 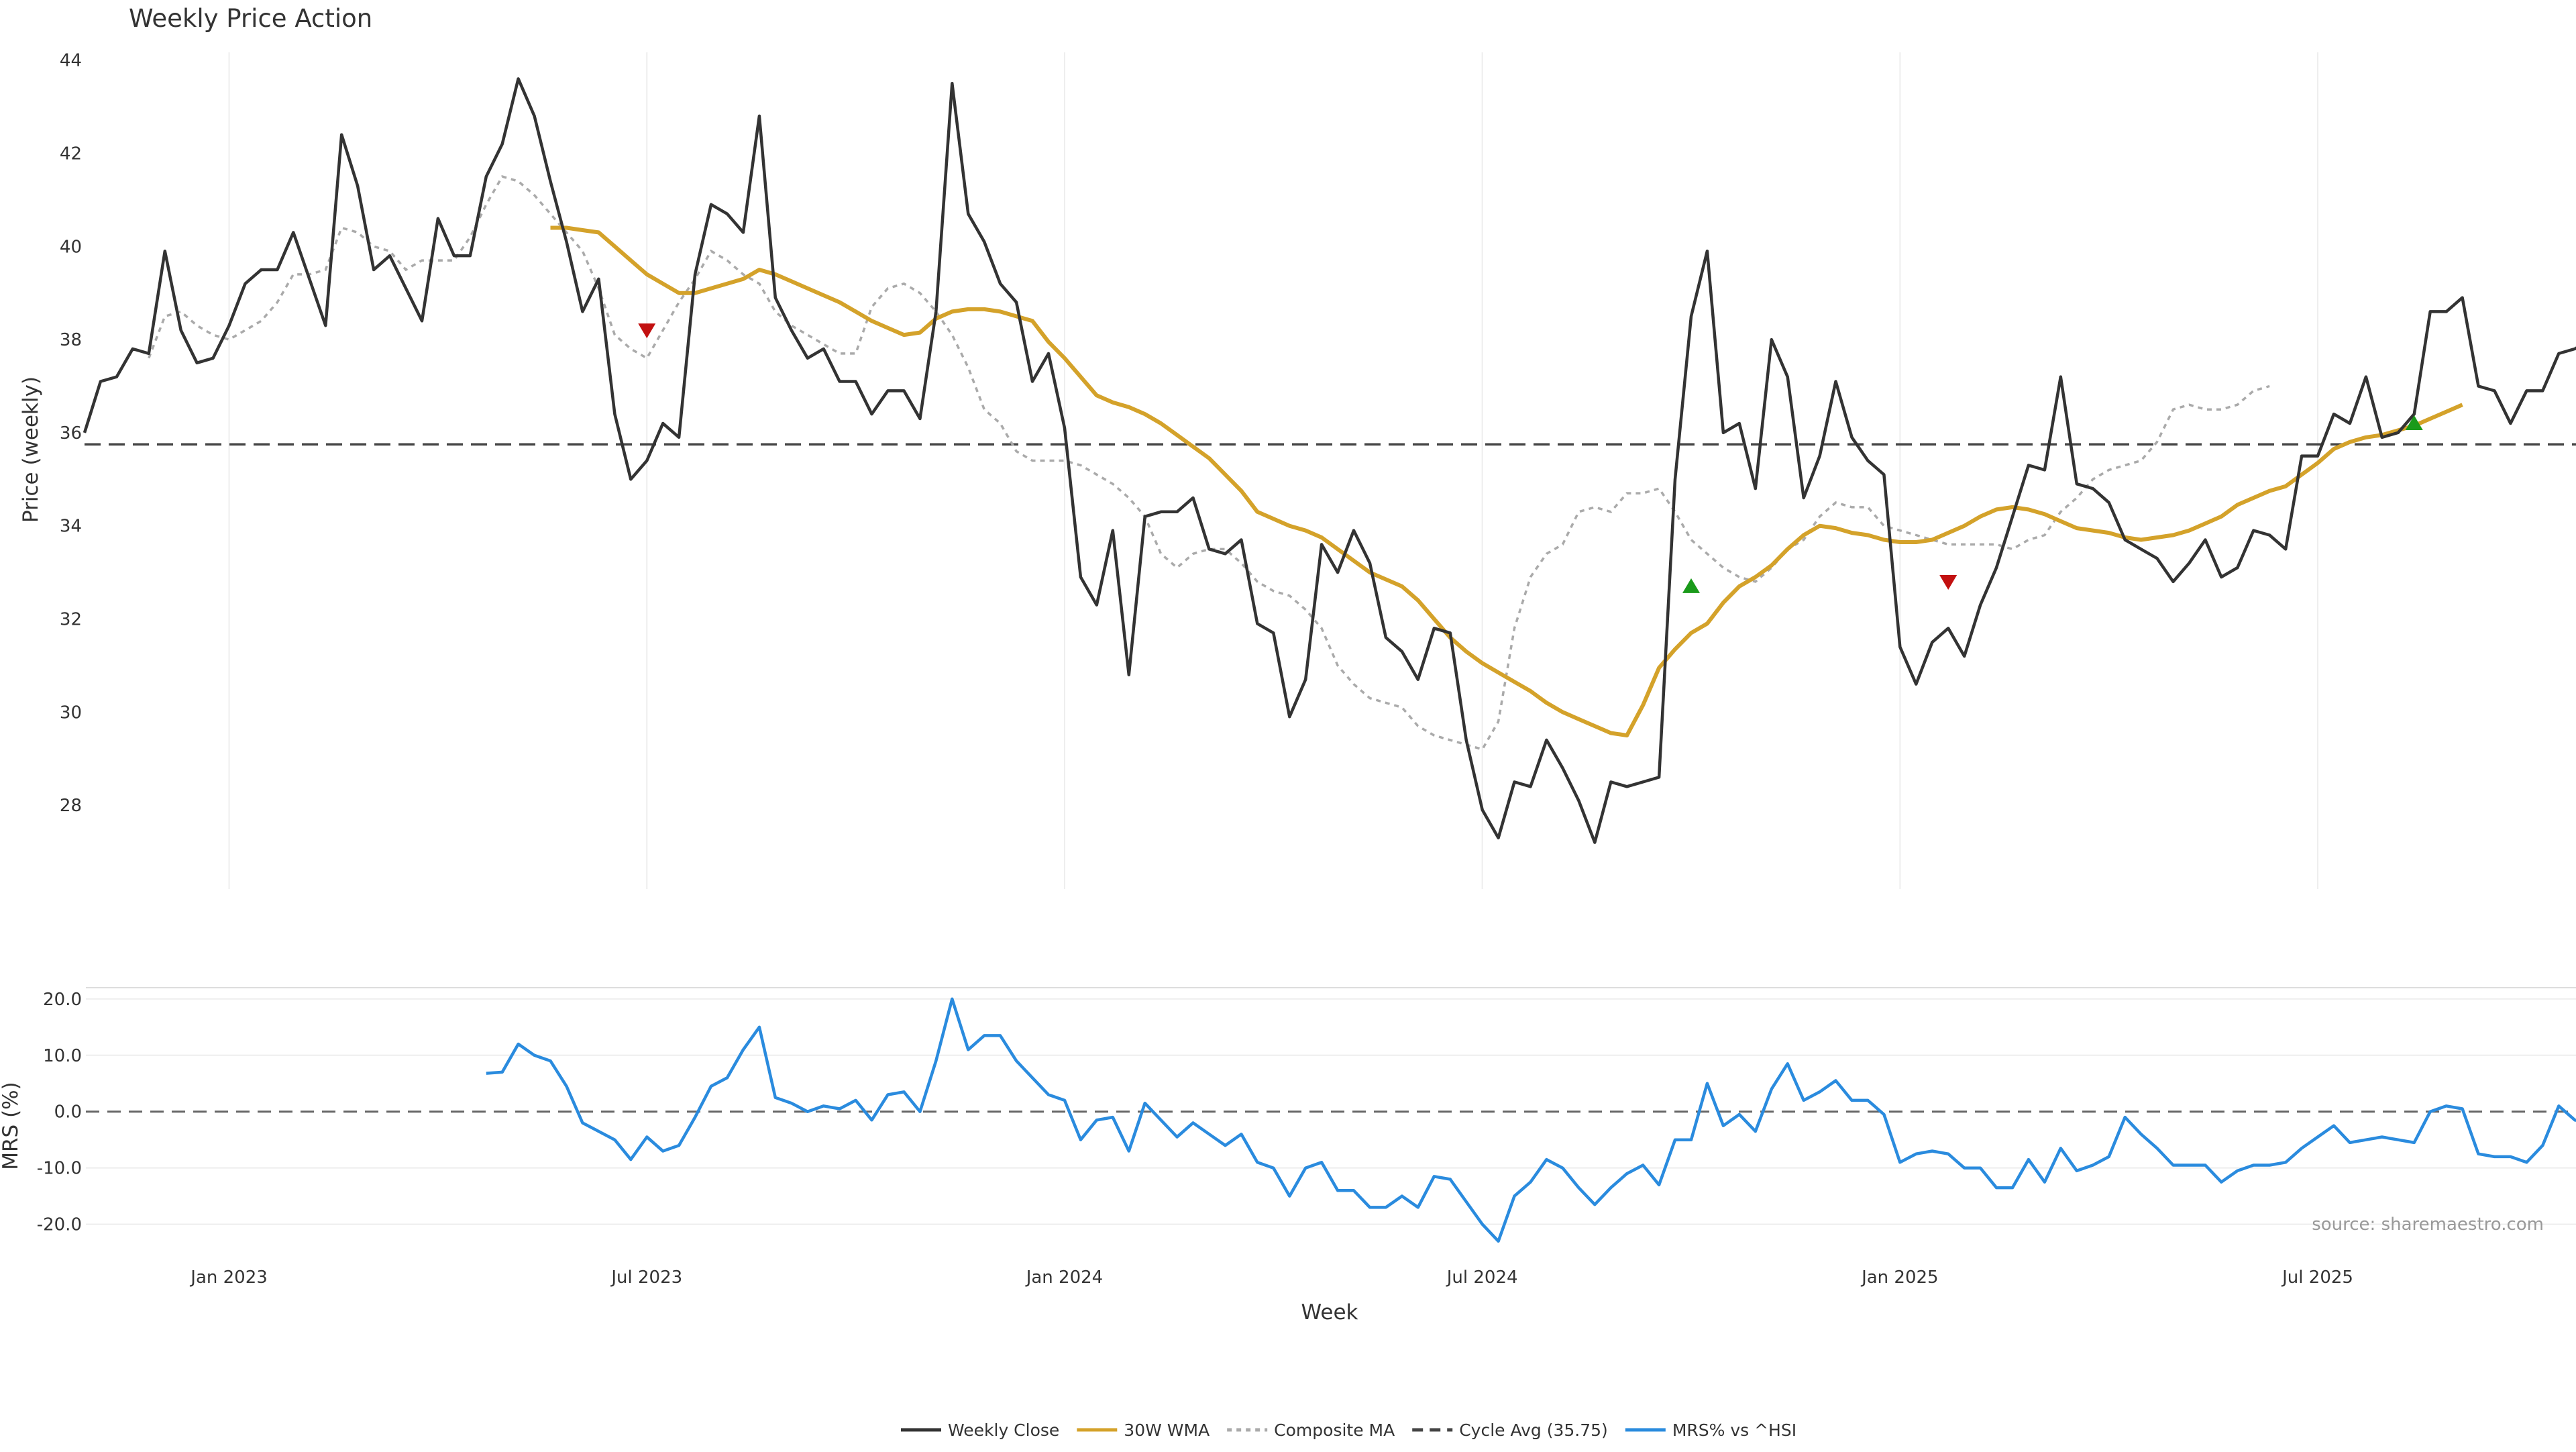 I want to click on source-note: source: sharemaestro.com, so click(x=2428, y=1225).